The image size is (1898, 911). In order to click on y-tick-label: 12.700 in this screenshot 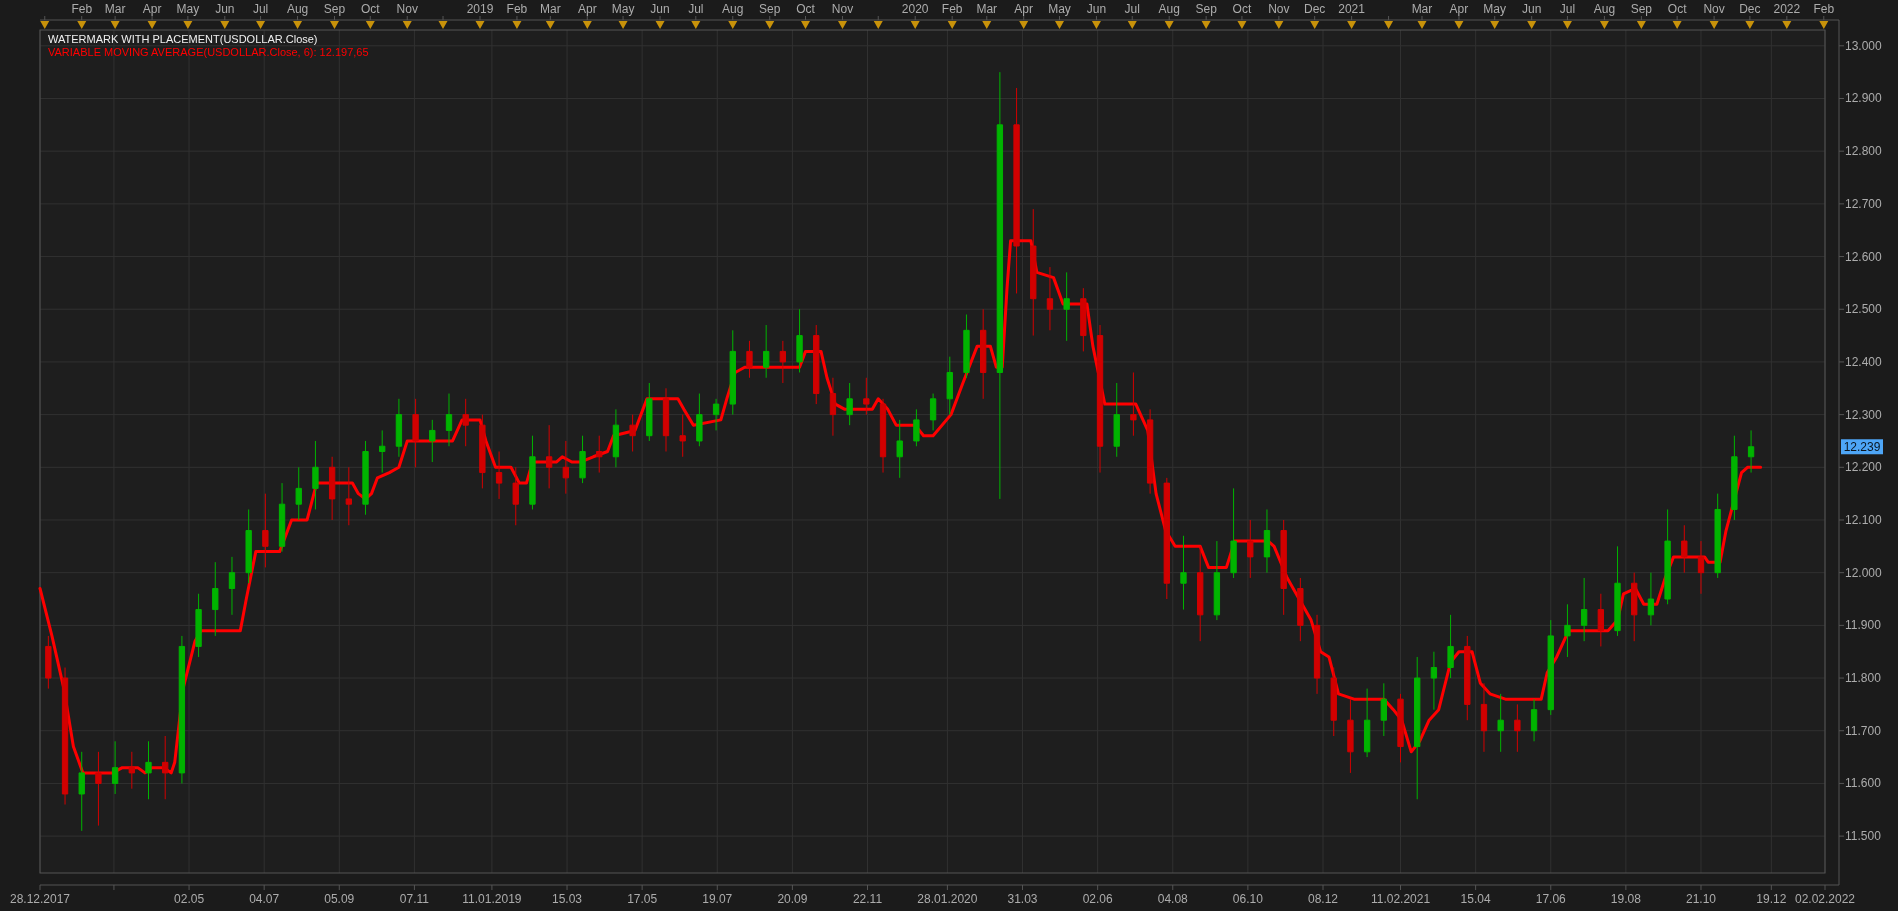, I will do `click(1864, 203)`.